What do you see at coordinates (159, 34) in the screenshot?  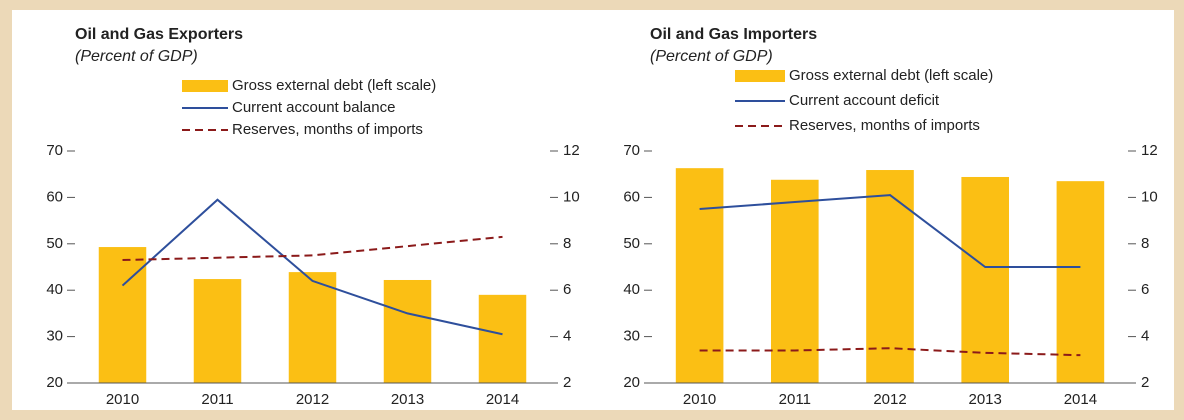 I see `chart-title: Oil and Gas Exporters` at bounding box center [159, 34].